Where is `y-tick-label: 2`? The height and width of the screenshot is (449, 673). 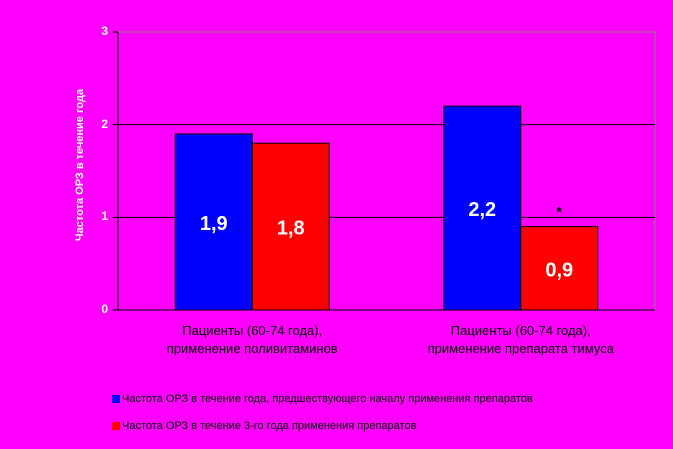
y-tick-label: 2 is located at coordinates (104, 123).